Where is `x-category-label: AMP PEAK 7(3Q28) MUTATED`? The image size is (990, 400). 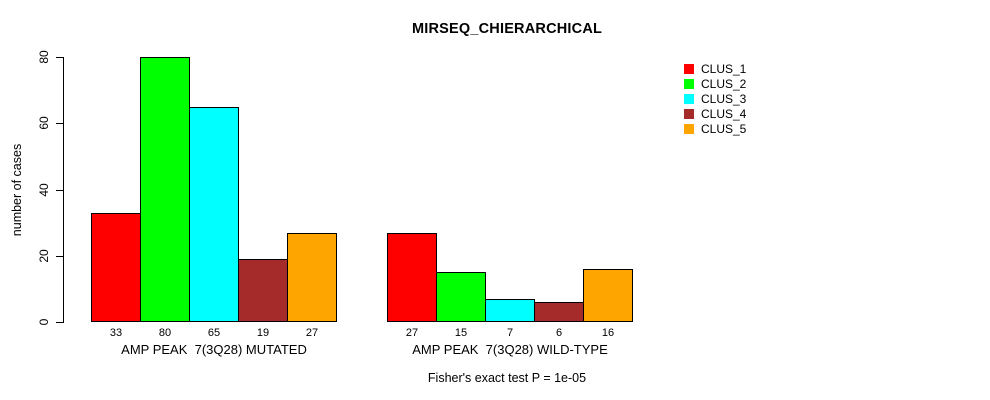 x-category-label: AMP PEAK 7(3Q28) MUTATED is located at coordinates (214, 349).